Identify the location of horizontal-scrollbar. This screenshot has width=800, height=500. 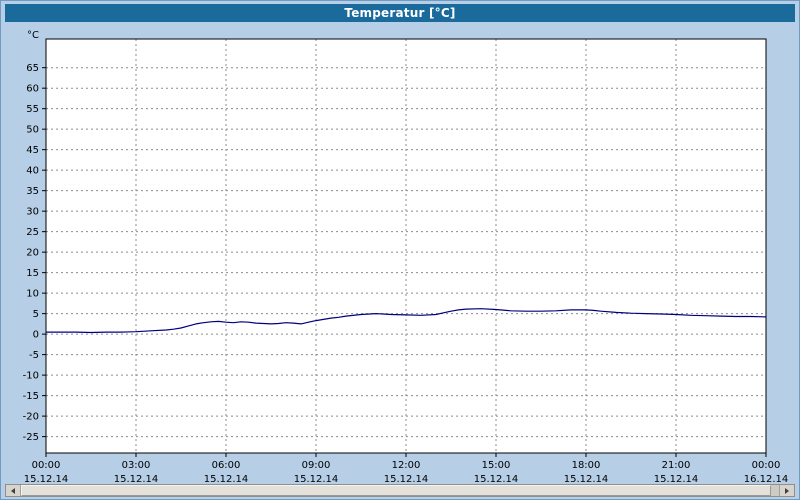
(400, 490).